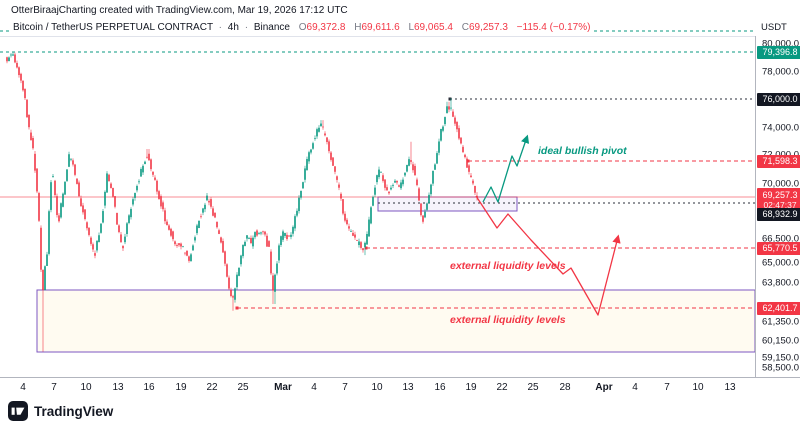  What do you see at coordinates (506, 168) in the screenshot?
I see `bullish-scenario-arrow` at bounding box center [506, 168].